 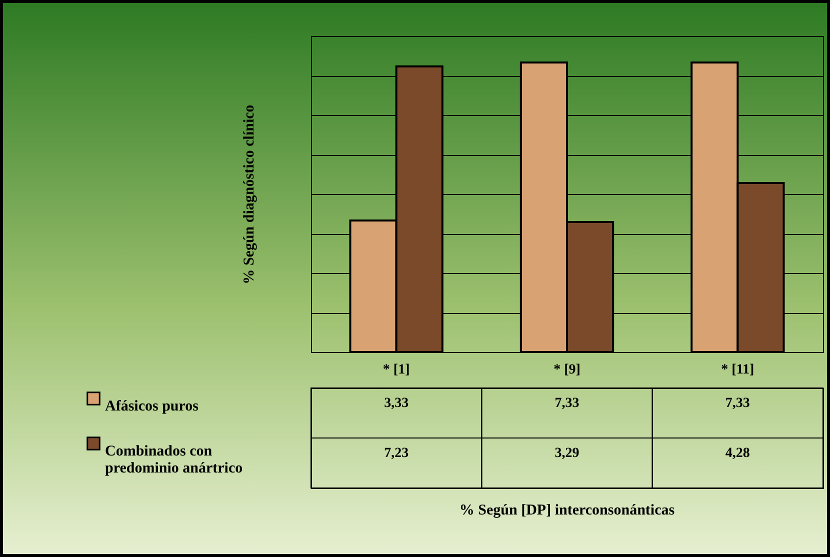 What do you see at coordinates (737, 453) in the screenshot?
I see `data-label: 4,28` at bounding box center [737, 453].